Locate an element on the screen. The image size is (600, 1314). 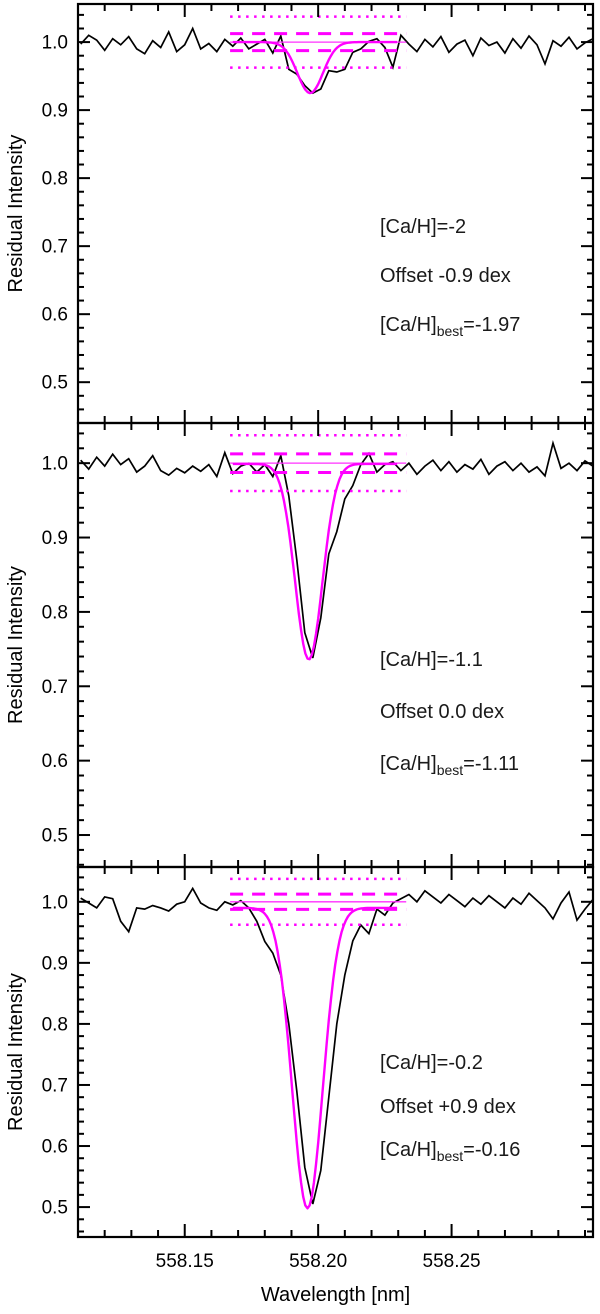
x-tick-label: 558.15 is located at coordinates (185, 1261).